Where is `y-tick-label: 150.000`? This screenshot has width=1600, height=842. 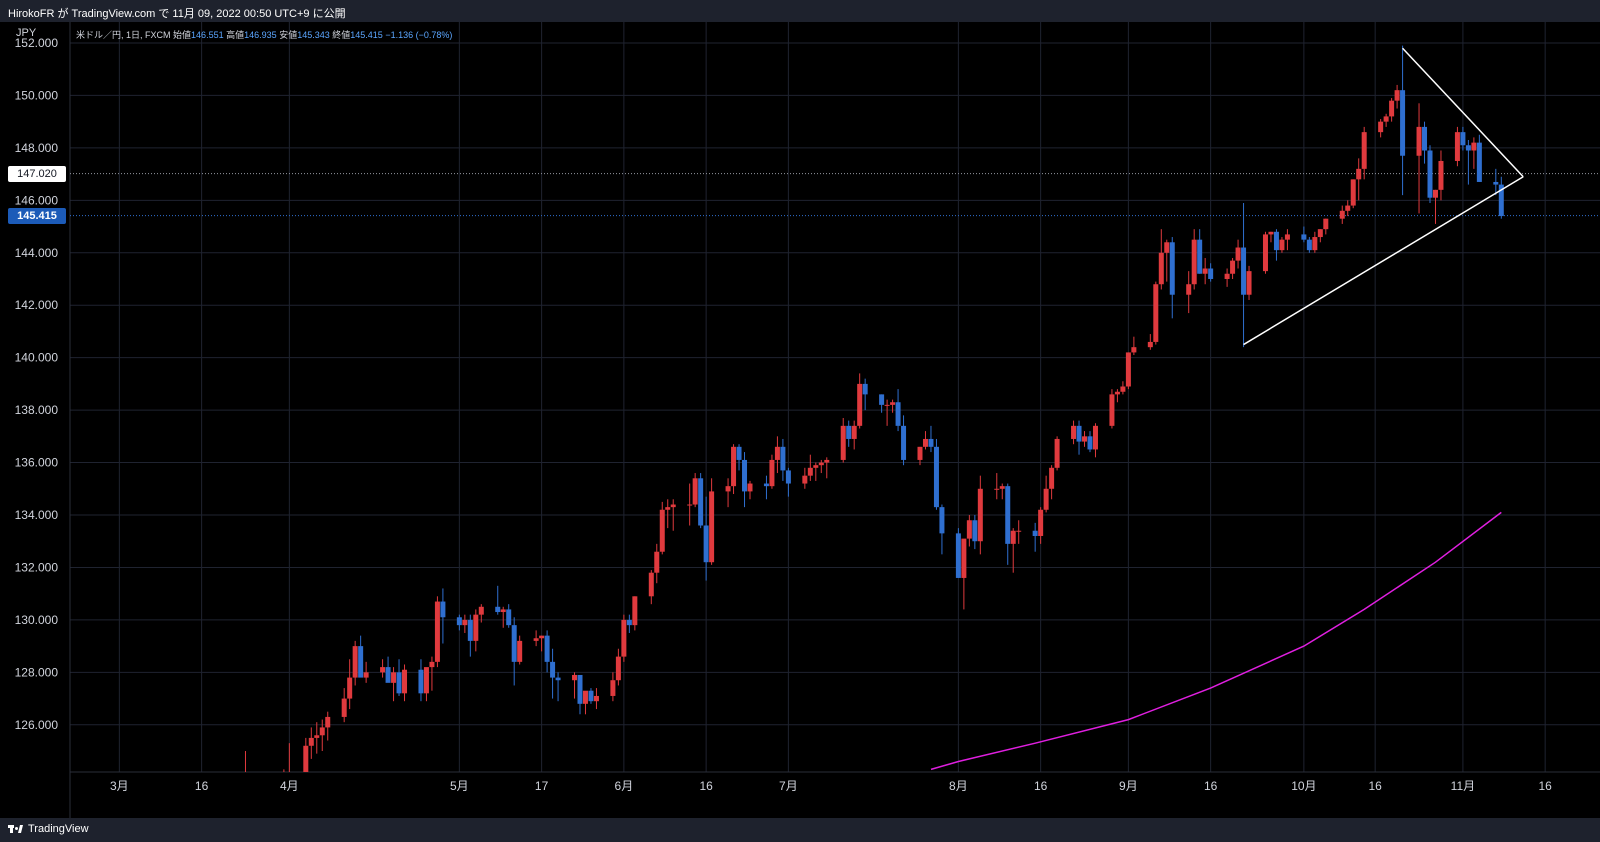 y-tick-label: 150.000 is located at coordinates (37, 95).